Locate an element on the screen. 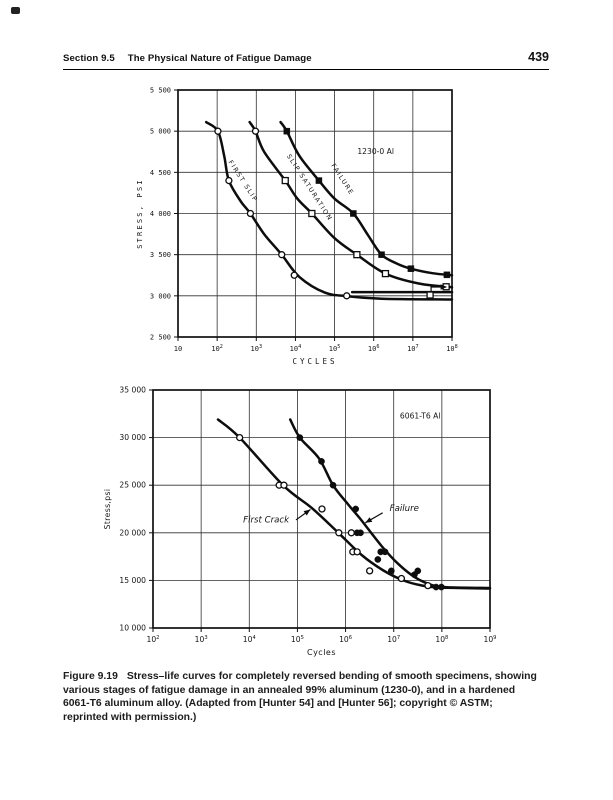 This screenshot has width=613, height=800. x-axis-title: Cycles is located at coordinates (321, 652).